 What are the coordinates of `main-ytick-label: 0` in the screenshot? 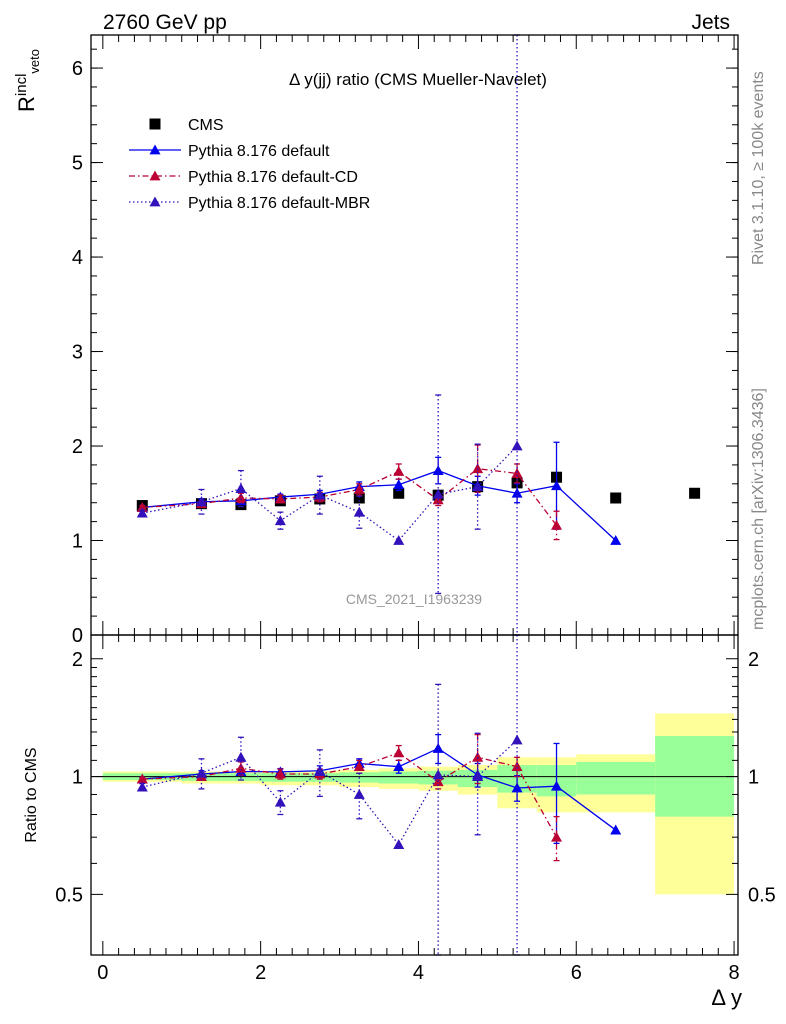 It's located at (77, 636).